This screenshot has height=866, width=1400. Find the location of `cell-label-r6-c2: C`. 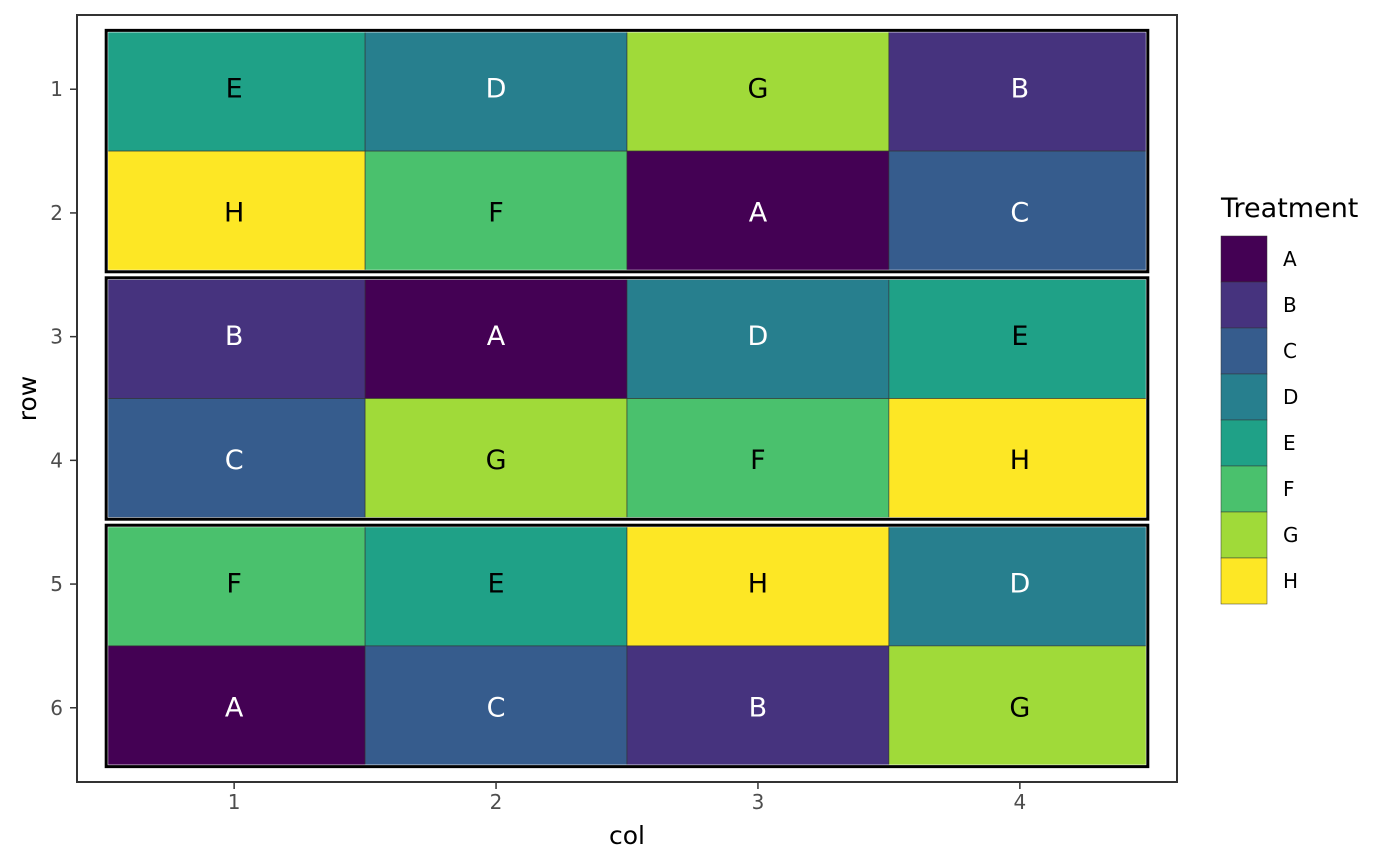

cell-label-r6-c2: C is located at coordinates (496, 707).